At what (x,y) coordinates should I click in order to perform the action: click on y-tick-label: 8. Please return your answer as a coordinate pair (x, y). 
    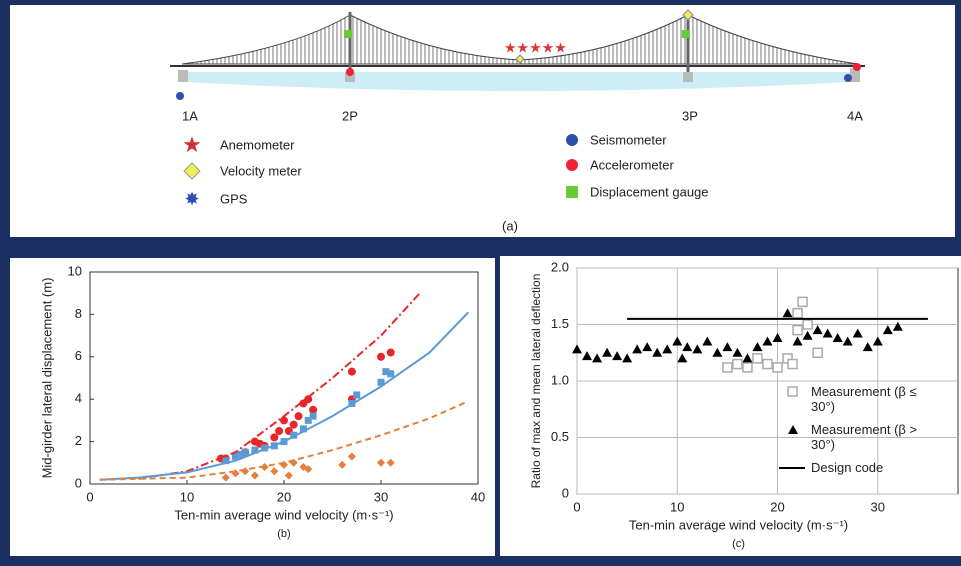
    Looking at the image, I should click on (78, 313).